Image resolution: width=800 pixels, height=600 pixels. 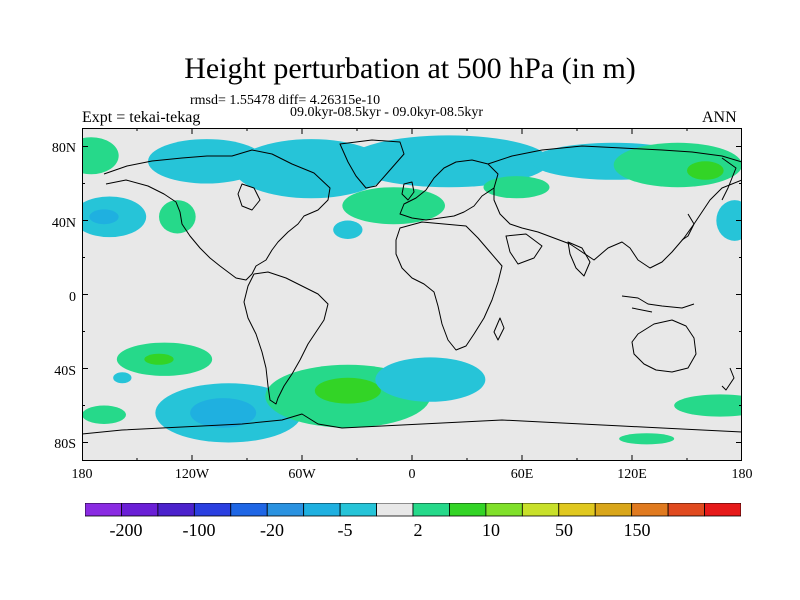 What do you see at coordinates (418, 530) in the screenshot?
I see `colorbar-label-2: 2` at bounding box center [418, 530].